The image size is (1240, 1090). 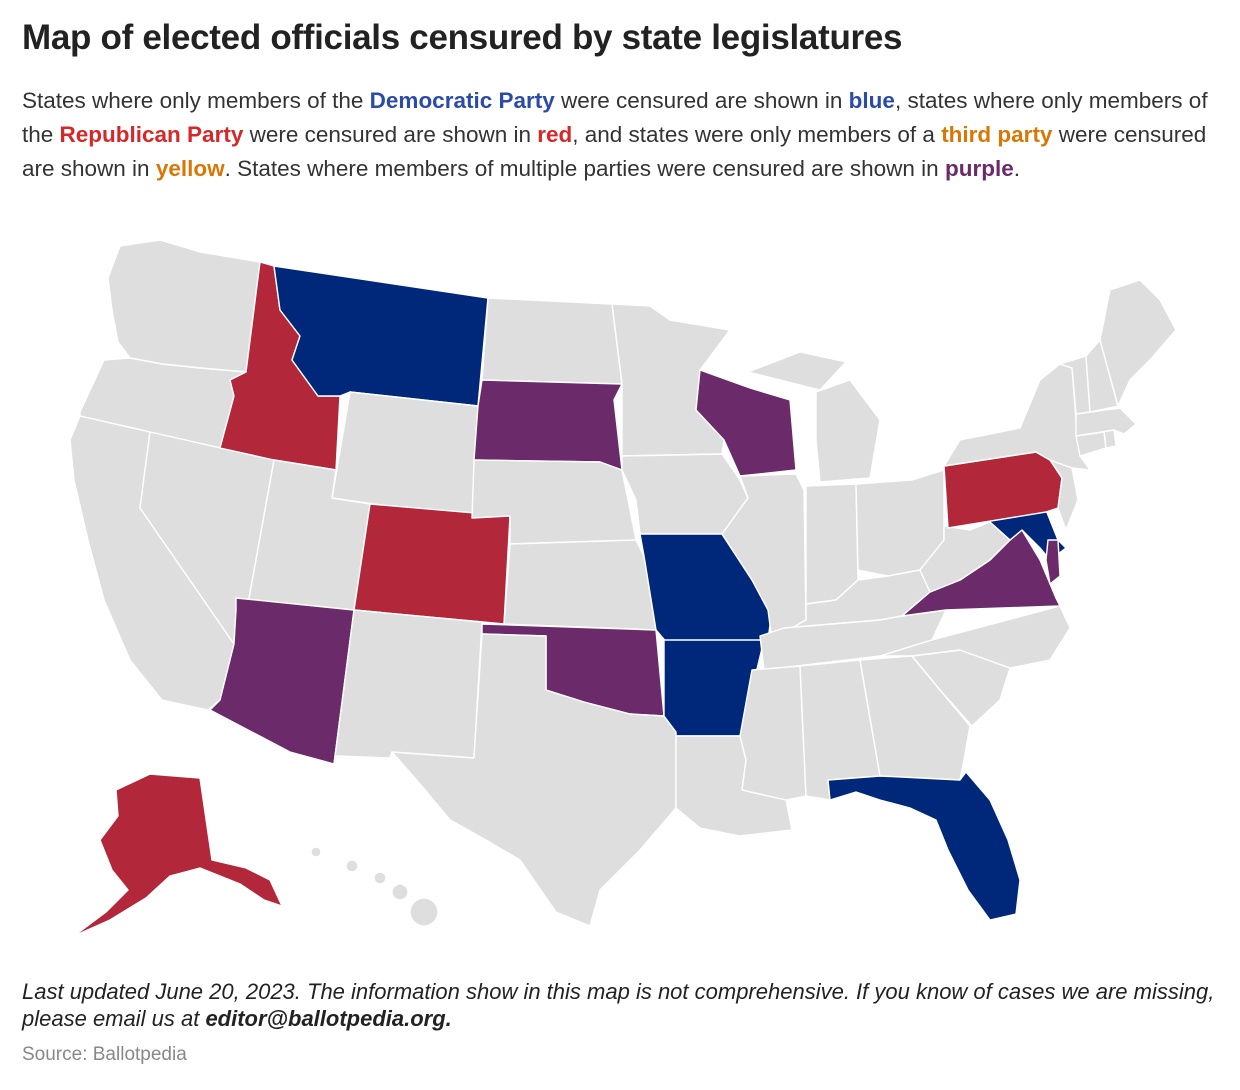 What do you see at coordinates (746, 423) in the screenshot?
I see `state-wisconsin` at bounding box center [746, 423].